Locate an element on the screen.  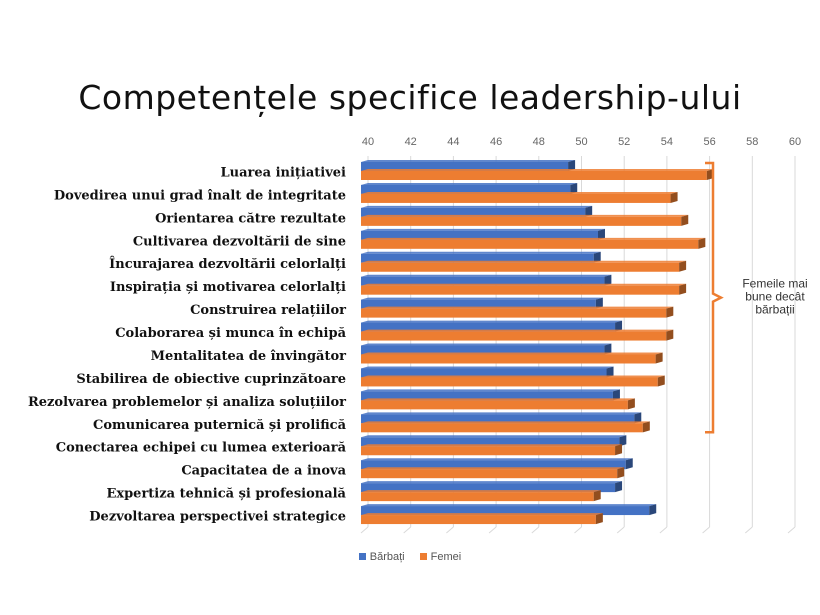
category-label: Orientarea către rezultate is located at coordinates (250, 218).